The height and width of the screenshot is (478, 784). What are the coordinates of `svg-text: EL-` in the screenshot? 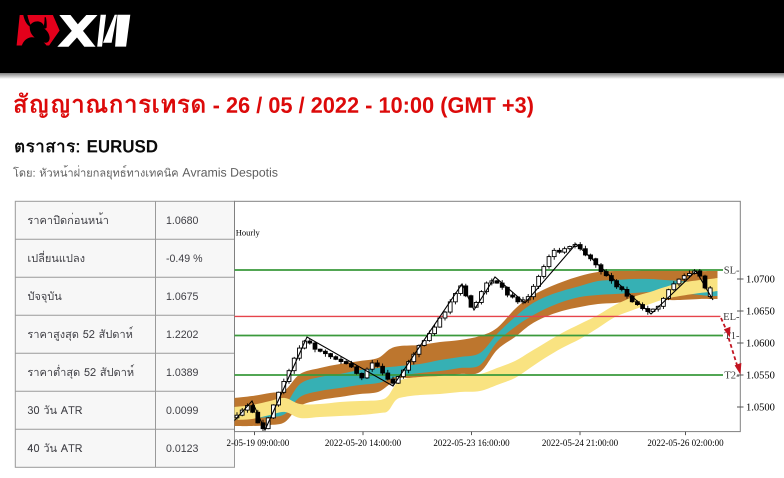 It's located at (731, 317).